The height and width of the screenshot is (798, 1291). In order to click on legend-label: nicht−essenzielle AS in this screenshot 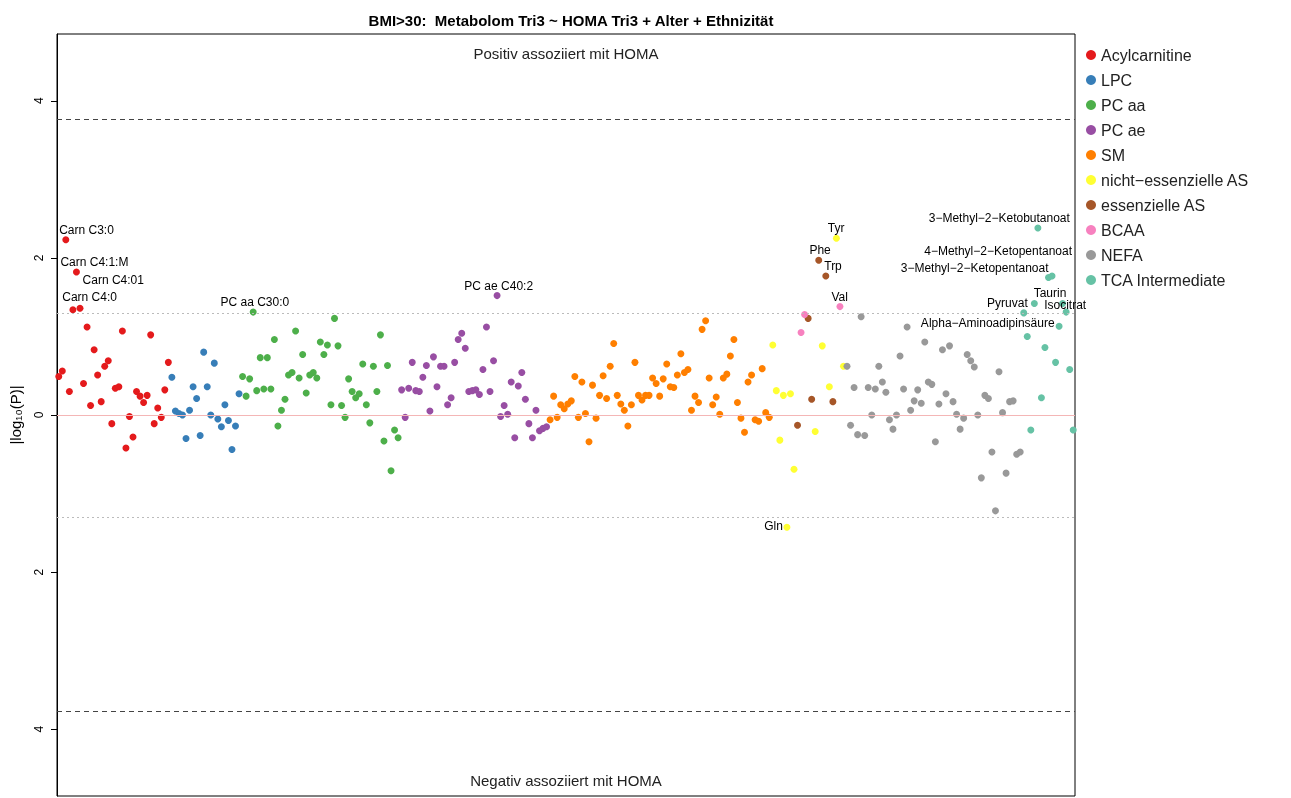, I will do `click(1175, 180)`.